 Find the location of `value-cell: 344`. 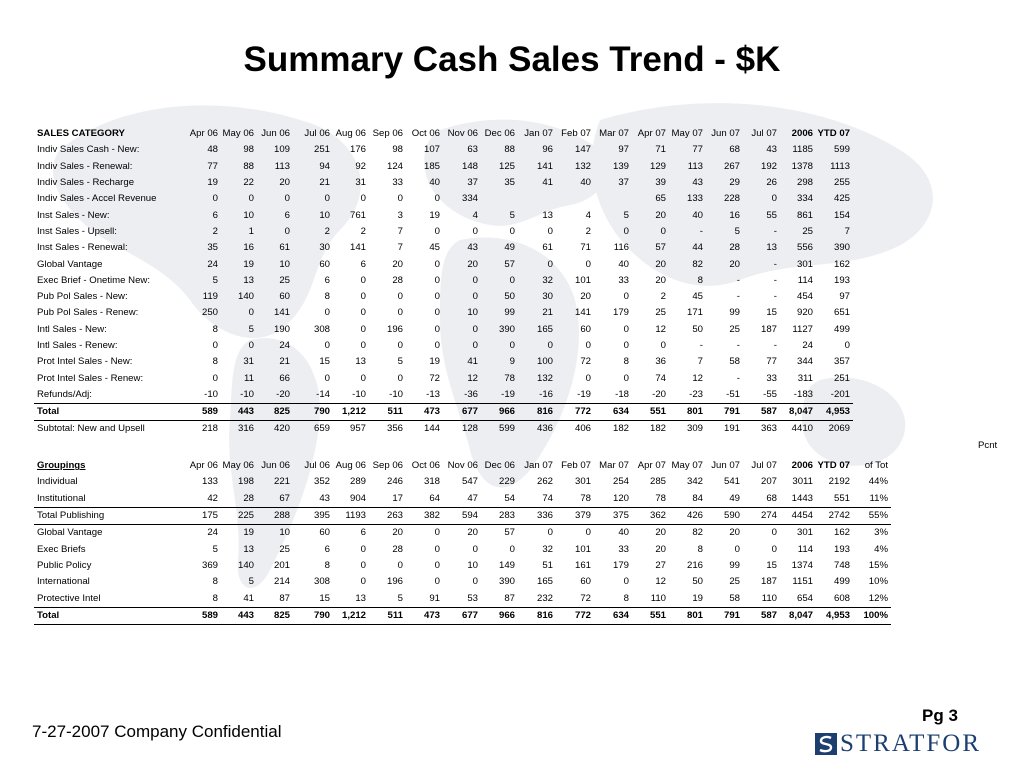

value-cell: 344 is located at coordinates (804, 362).